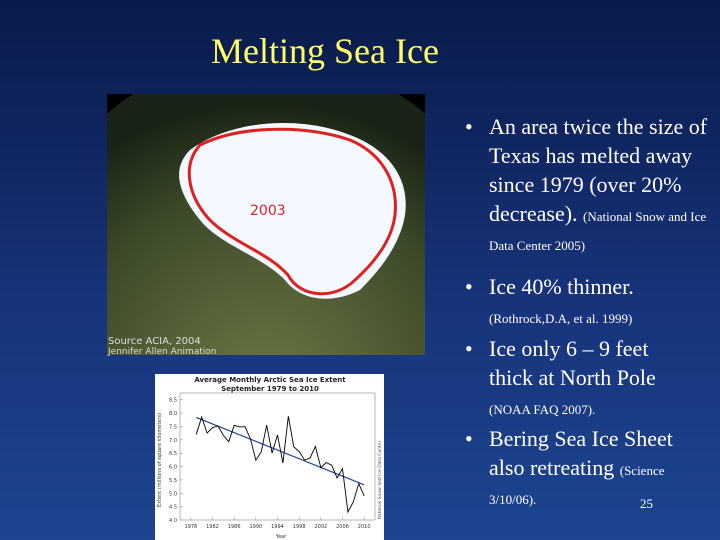  I want to click on page-number: 25, so click(646, 503).